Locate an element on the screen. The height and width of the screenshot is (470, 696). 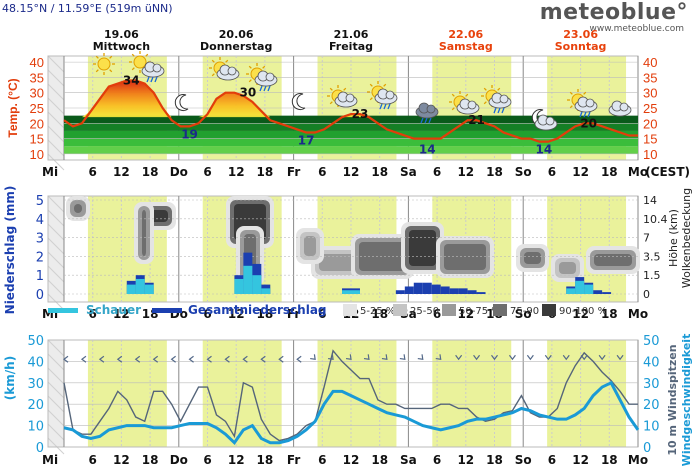
precip-axis-label: Niederschlag (mm) is located at coordinates (10, 250).